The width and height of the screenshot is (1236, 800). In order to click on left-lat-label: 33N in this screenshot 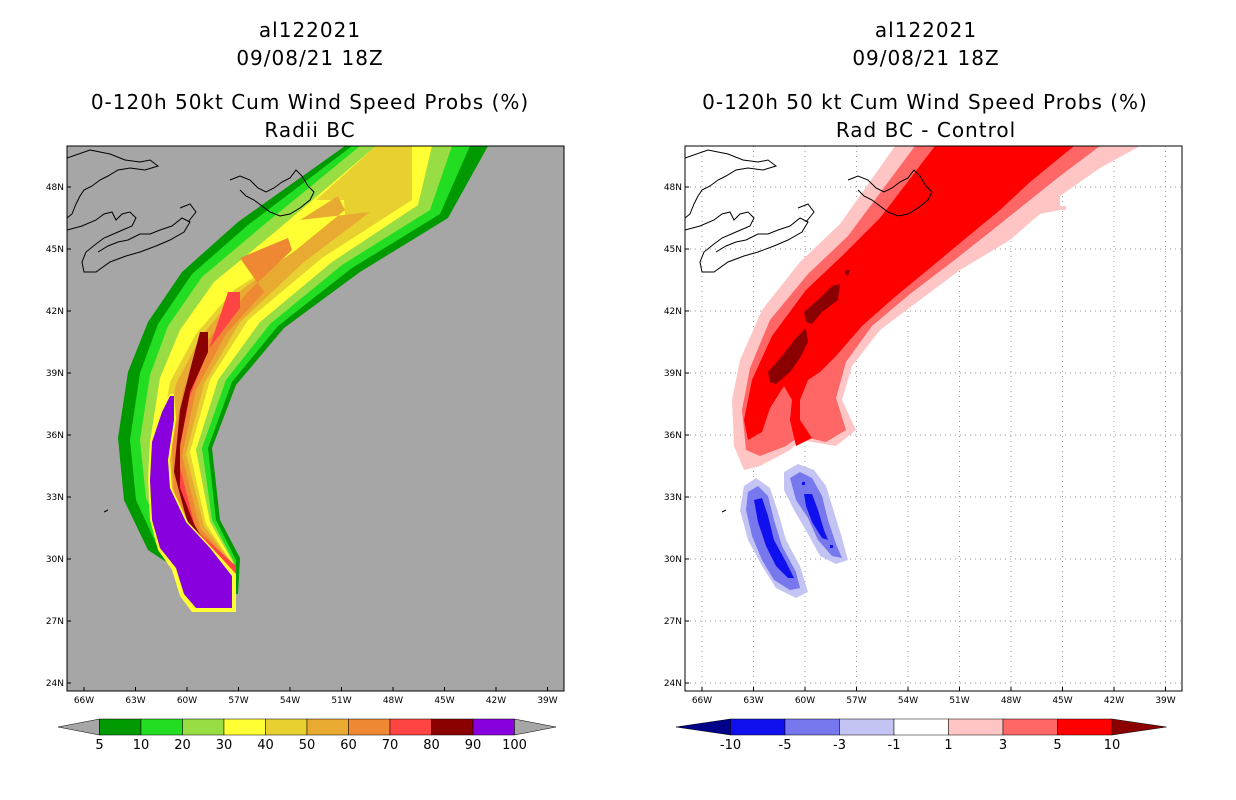, I will do `click(55, 498)`.